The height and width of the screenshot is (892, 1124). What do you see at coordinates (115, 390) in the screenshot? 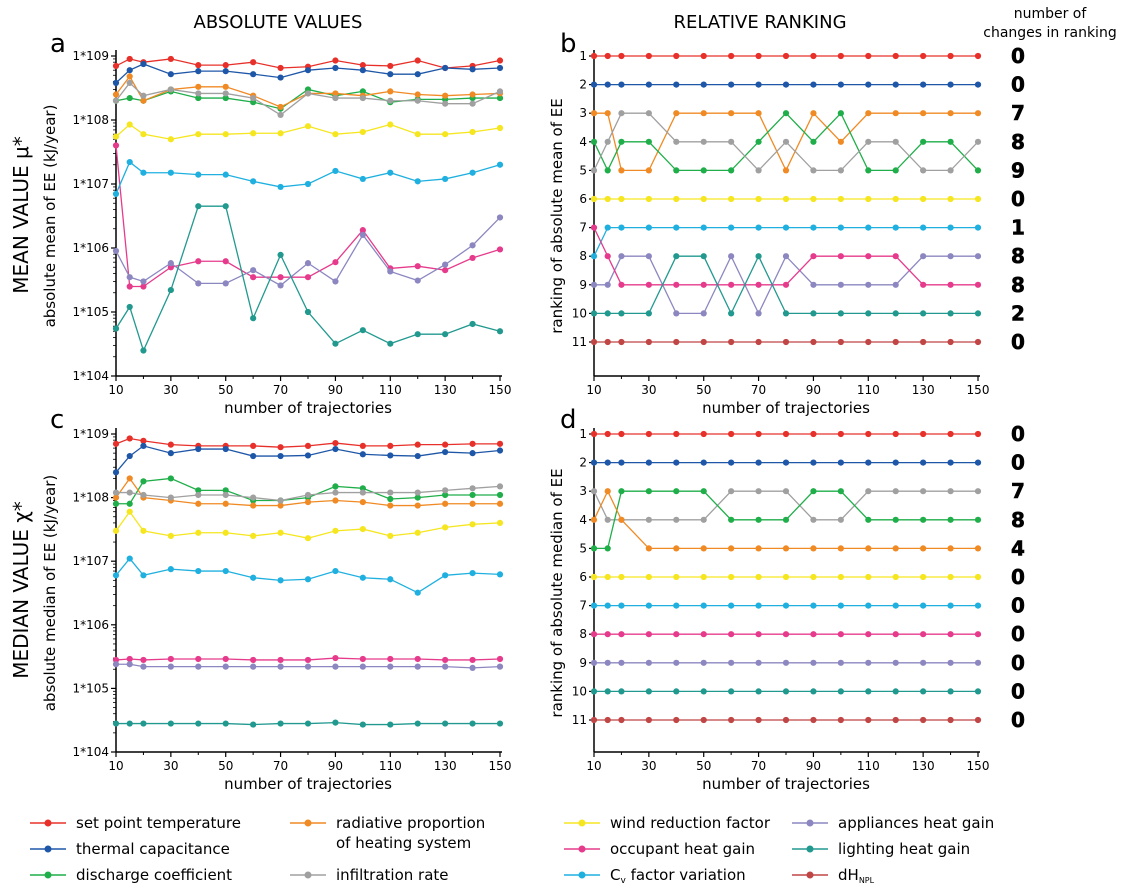
I see `x-tick-label: 10` at bounding box center [115, 390].